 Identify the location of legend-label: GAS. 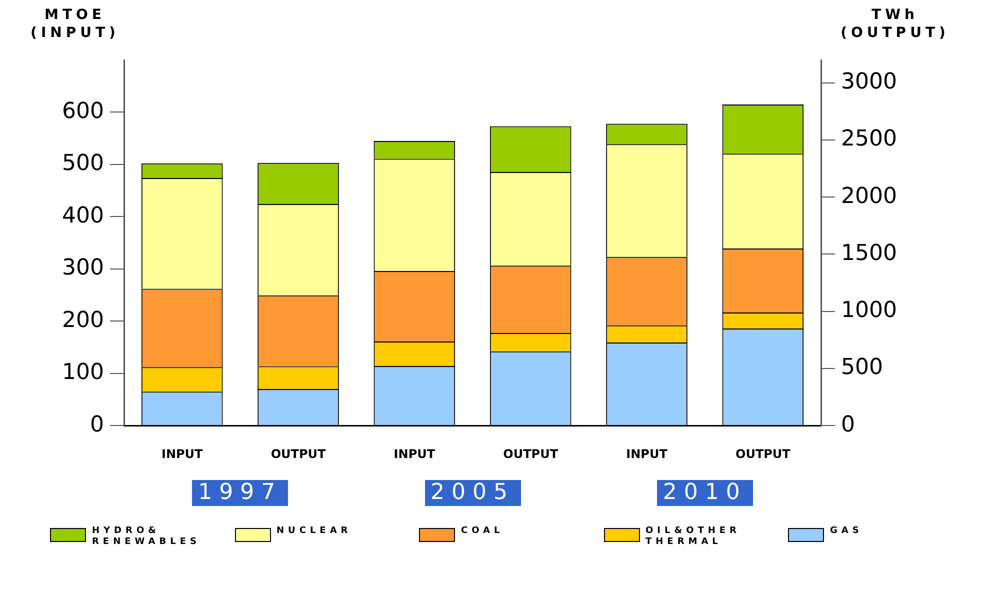
(847, 531).